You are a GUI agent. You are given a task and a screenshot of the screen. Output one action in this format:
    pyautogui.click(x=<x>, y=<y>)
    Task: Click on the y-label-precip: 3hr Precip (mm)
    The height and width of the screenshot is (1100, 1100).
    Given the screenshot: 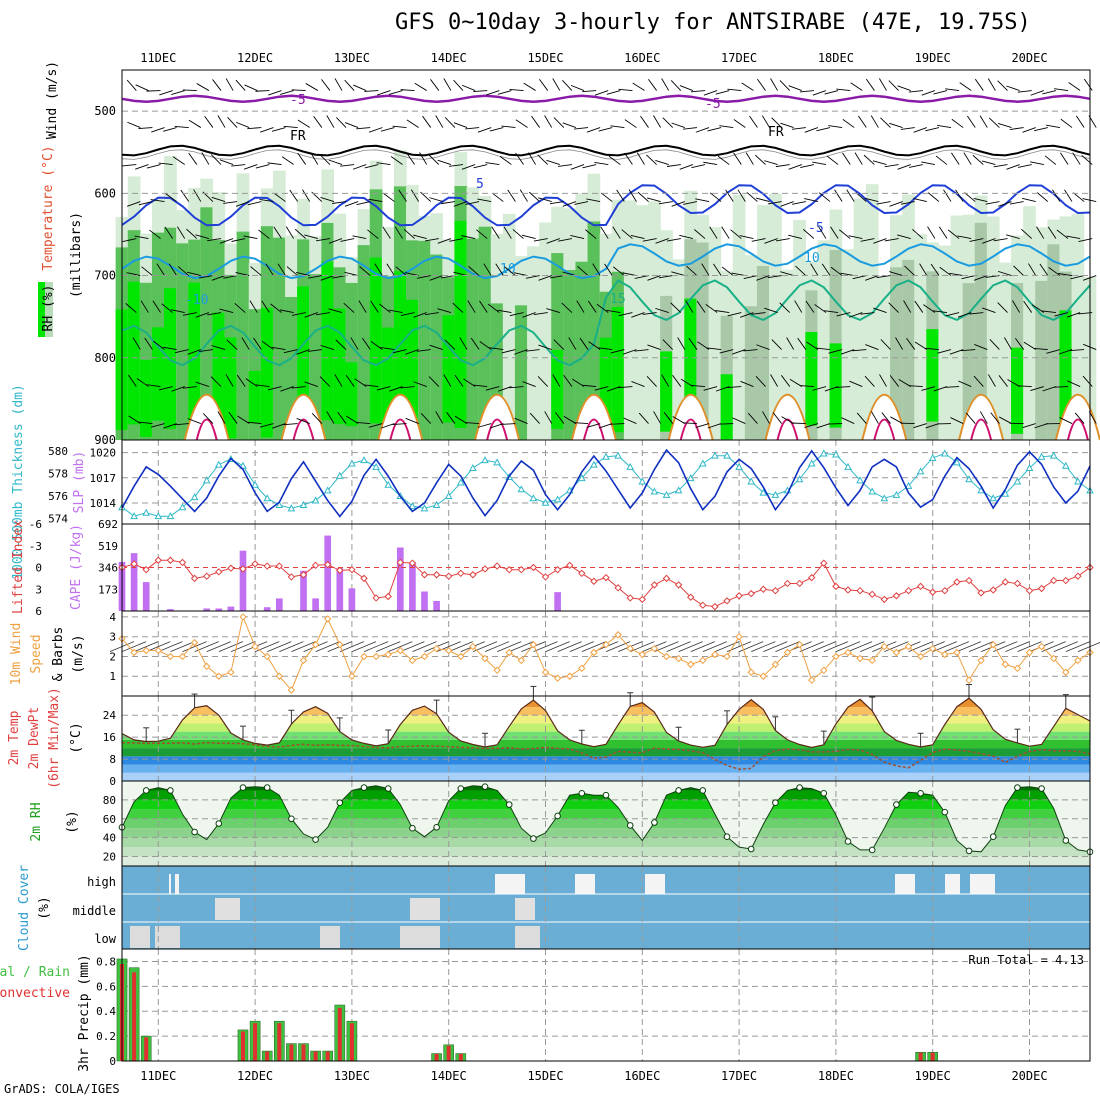 What is the action you would take?
    pyautogui.click(x=84, y=1012)
    